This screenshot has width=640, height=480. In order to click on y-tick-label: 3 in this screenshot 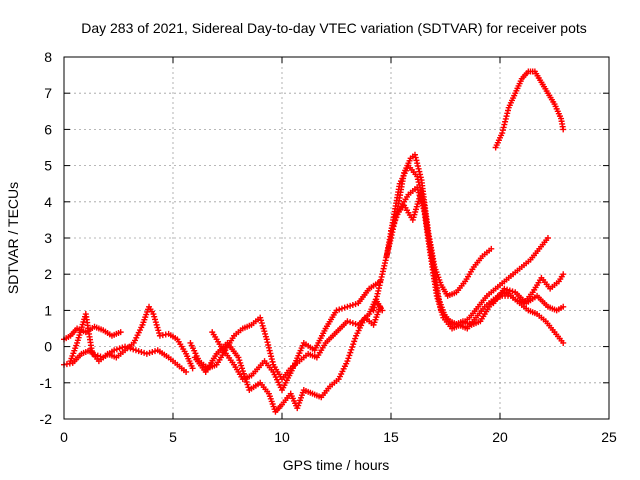, I will do `click(48, 238)`.